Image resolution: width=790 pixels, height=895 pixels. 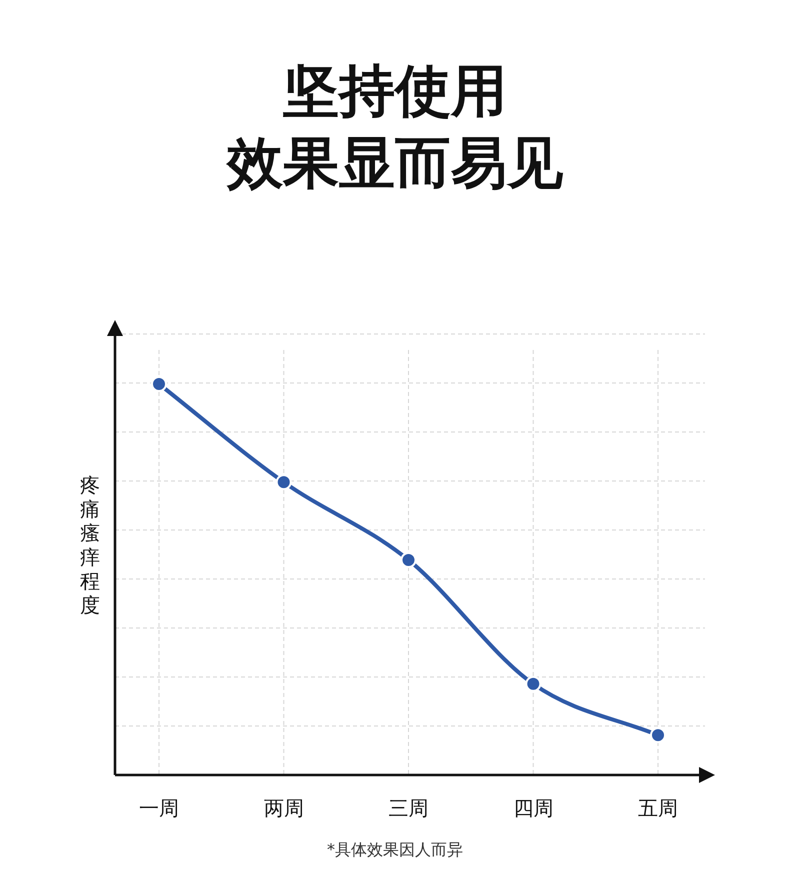 What do you see at coordinates (408, 808) in the screenshot?
I see `x-tick-label: 三周` at bounding box center [408, 808].